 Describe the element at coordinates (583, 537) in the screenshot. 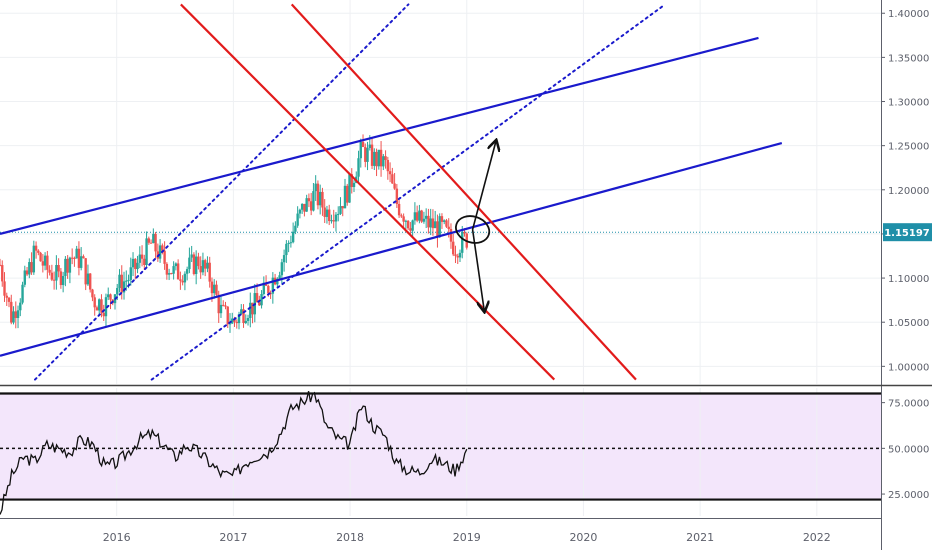

I see `x-tick-label: 2020` at that location.